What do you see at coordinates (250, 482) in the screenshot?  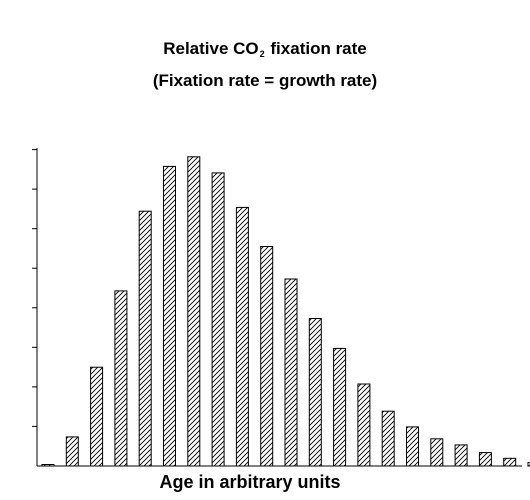 I see `x-axis-label: Age in arbitrary units` at bounding box center [250, 482].